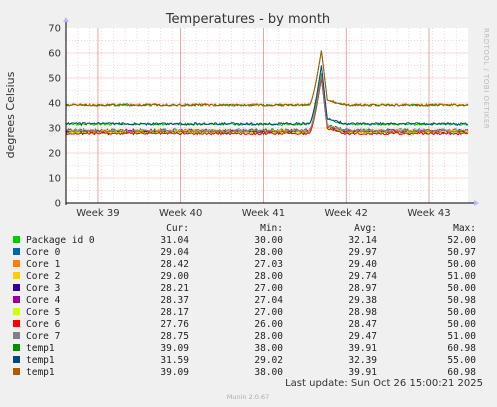 Image resolution: width=497 pixels, height=407 pixels. Describe the element at coordinates (43, 312) in the screenshot. I see `legend-series-name: Core 5` at that location.